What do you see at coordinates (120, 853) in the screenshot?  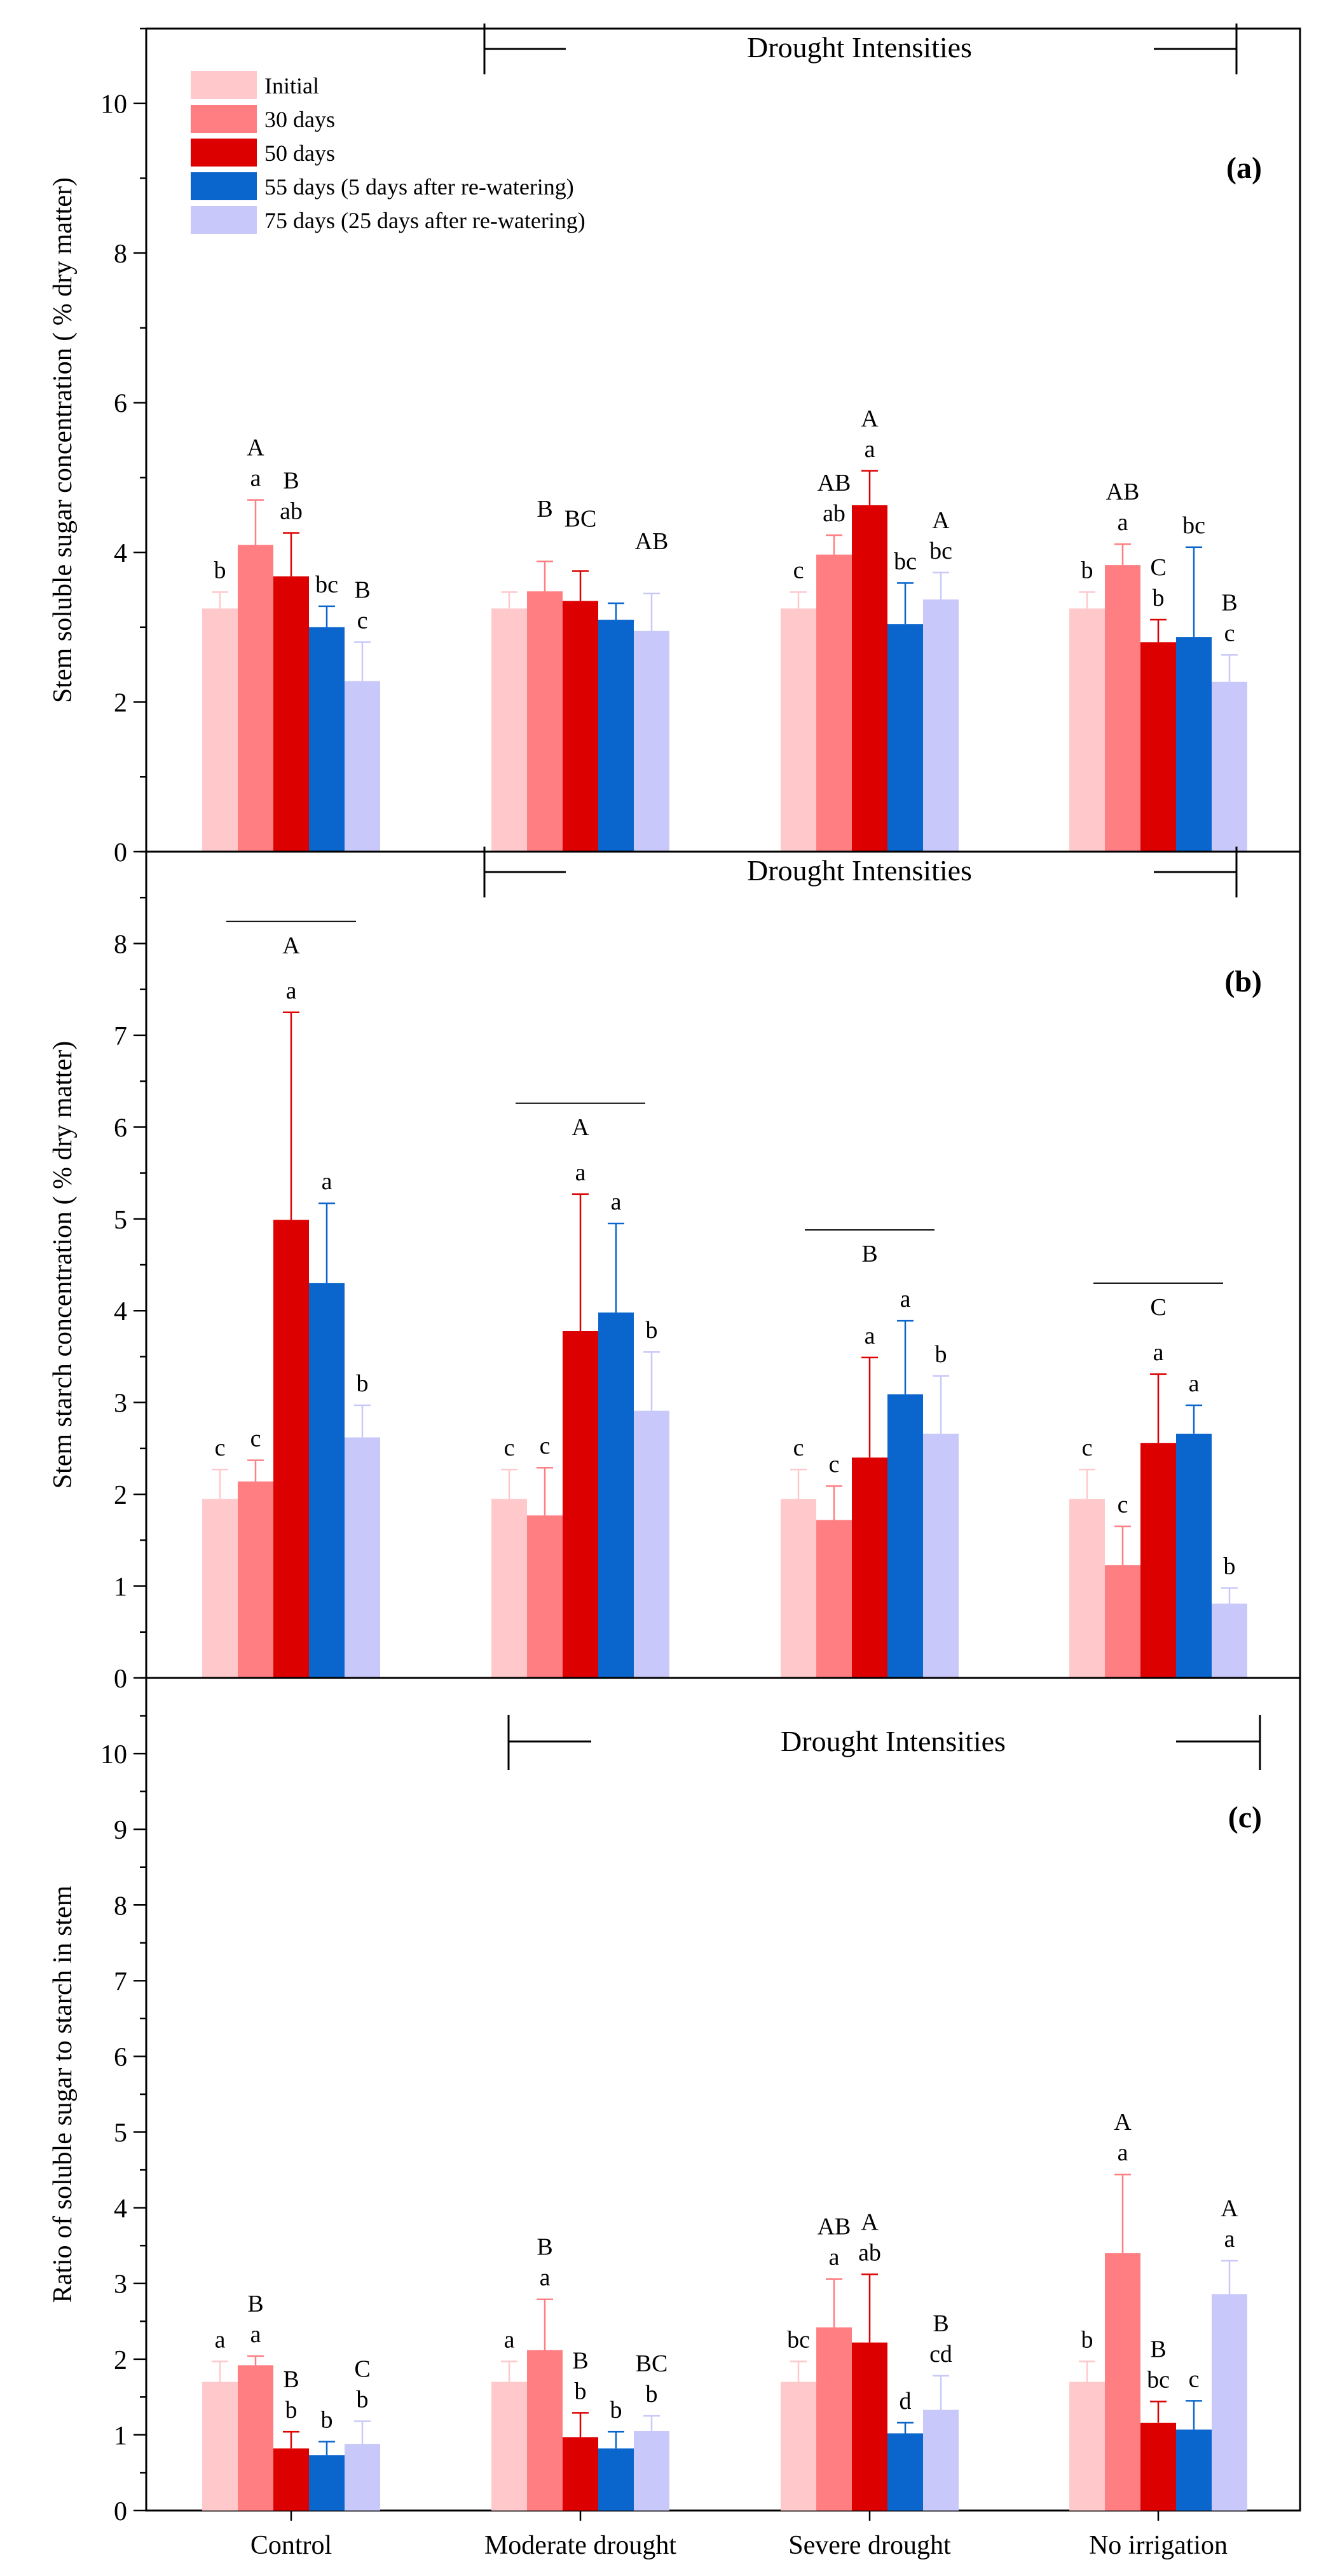 I see `y-tick-label: 0` at bounding box center [120, 853].